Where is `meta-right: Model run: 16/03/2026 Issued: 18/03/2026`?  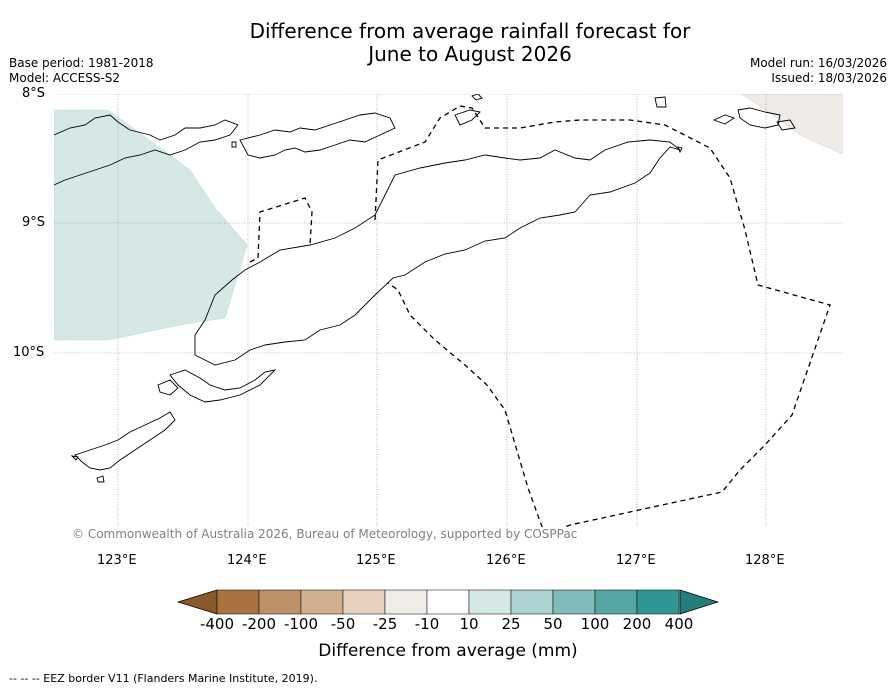
meta-right: Model run: 16/03/2026 Issued: 18/03/2026 is located at coordinates (818, 71).